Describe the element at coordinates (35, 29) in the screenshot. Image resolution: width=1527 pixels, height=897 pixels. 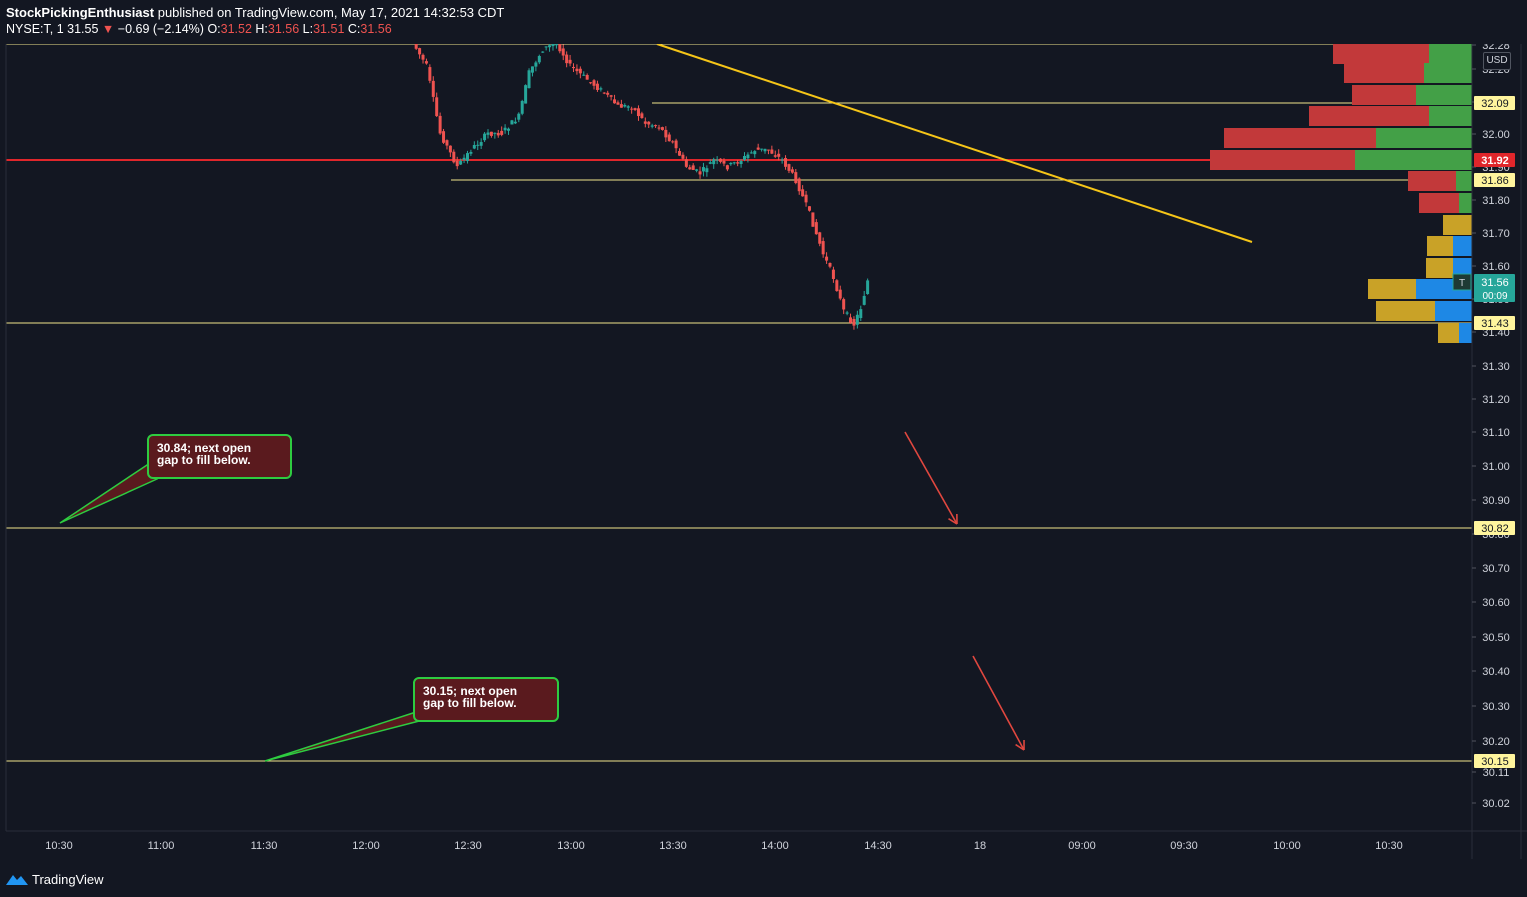
I see `symbol: NYSE:T, 1` at that location.